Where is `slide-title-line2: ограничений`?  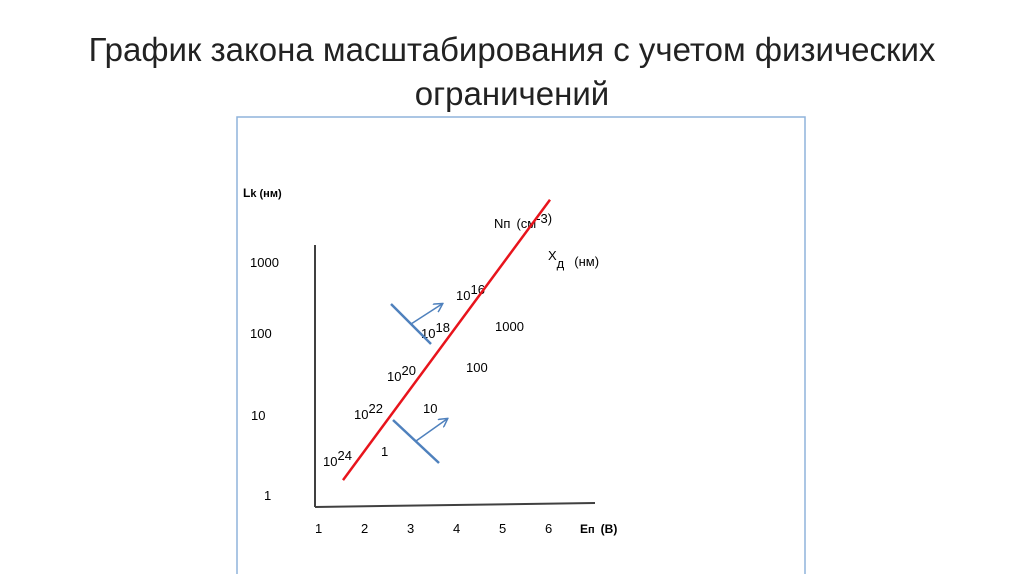
slide-title-line2: ограничений is located at coordinates (512, 93).